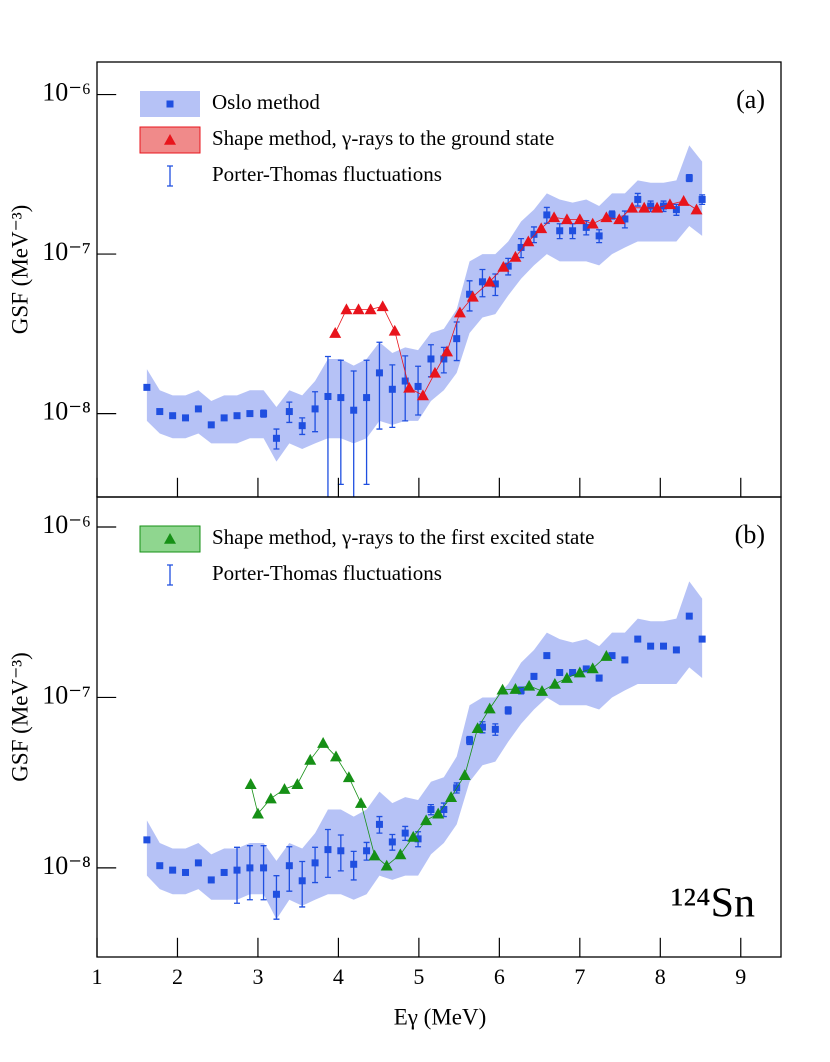 The image size is (830, 1062). I want to click on y-tick-label: 10⁻⁷, so click(66, 694).